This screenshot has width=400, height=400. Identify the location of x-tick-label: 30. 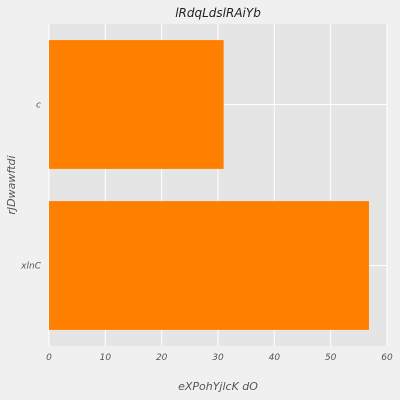
(218, 358).